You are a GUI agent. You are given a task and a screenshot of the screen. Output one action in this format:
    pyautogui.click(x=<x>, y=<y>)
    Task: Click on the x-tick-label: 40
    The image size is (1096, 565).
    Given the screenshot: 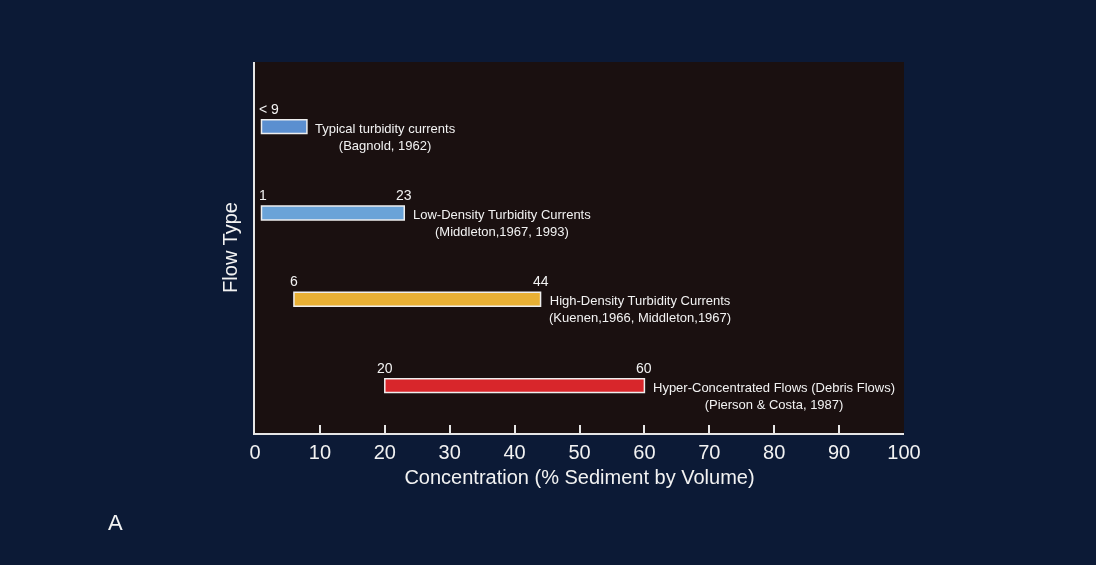 What is the action you would take?
    pyautogui.click(x=514, y=452)
    